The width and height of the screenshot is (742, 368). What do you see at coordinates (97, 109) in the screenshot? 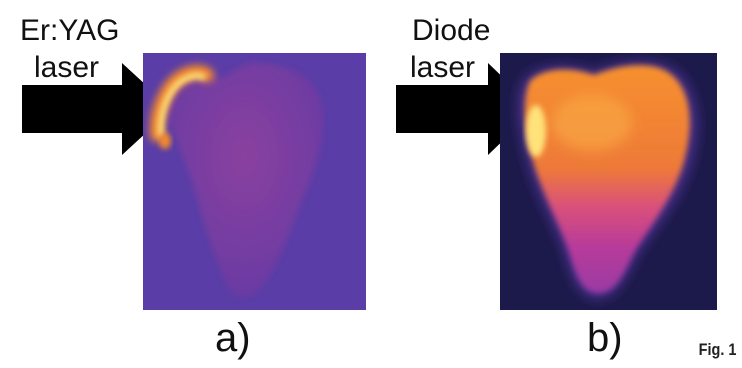
I see `arrow-icon` at bounding box center [97, 109].